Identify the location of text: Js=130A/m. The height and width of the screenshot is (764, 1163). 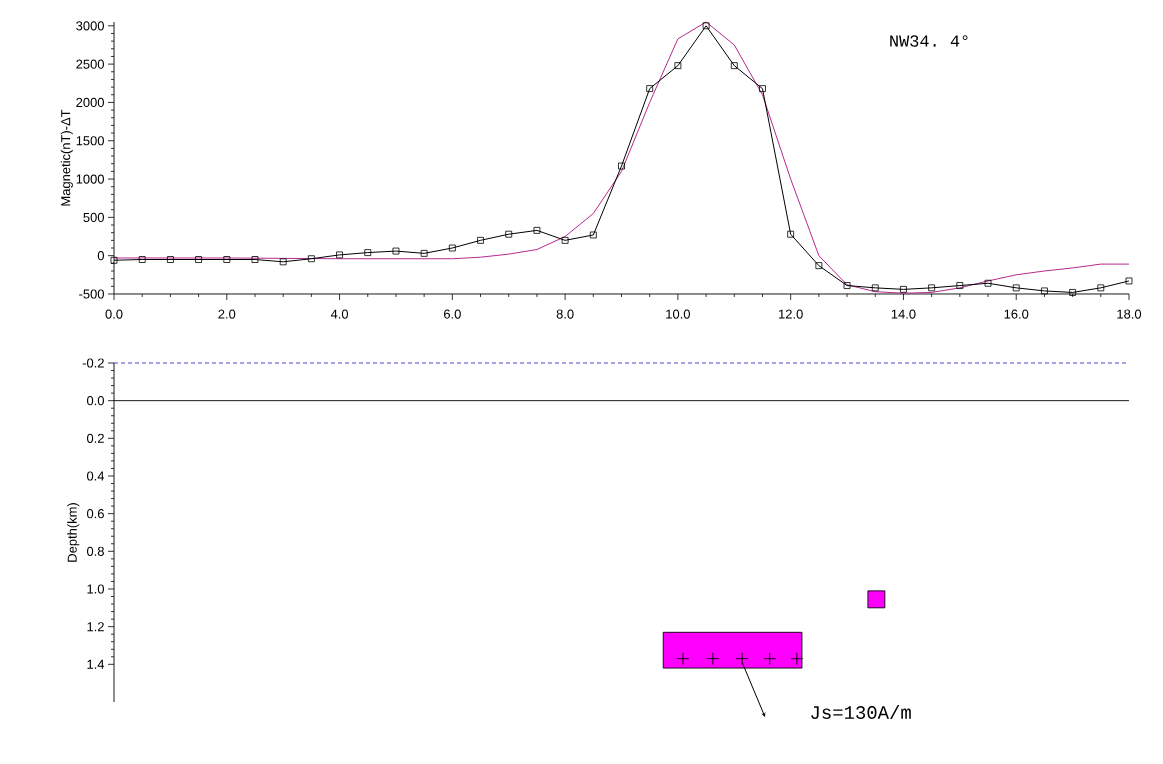
(861, 712).